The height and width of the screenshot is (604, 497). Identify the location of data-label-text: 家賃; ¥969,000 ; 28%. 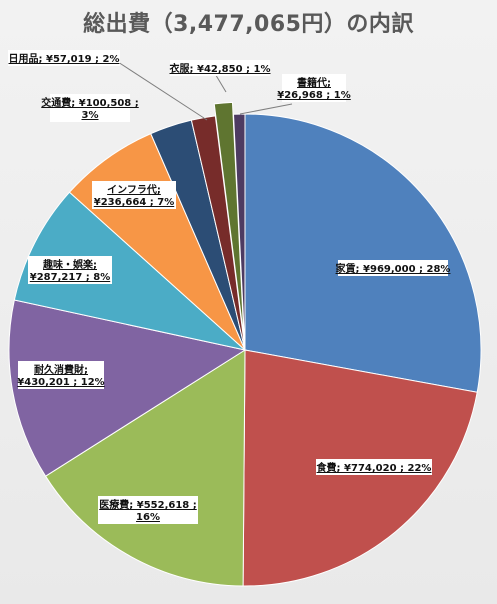
(393, 268).